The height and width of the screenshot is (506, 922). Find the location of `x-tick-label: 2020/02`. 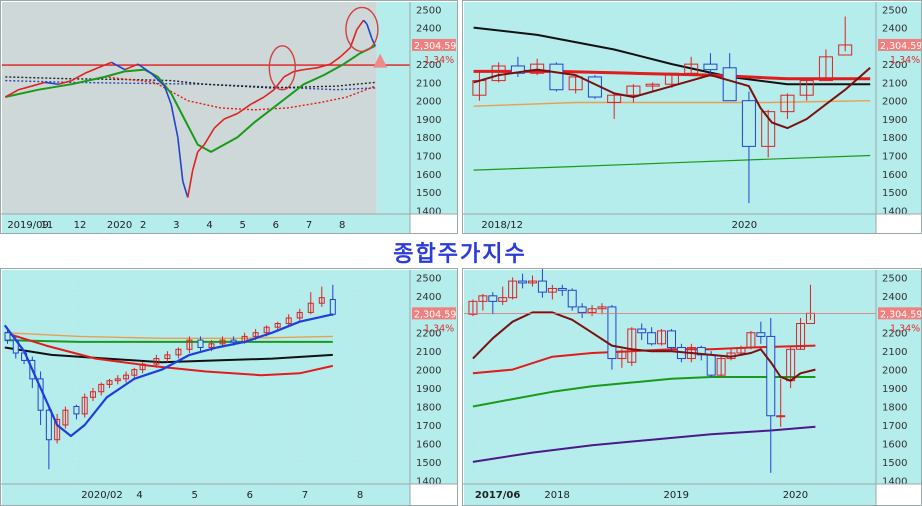

x-tick-label: 2020/02 is located at coordinates (102, 495).